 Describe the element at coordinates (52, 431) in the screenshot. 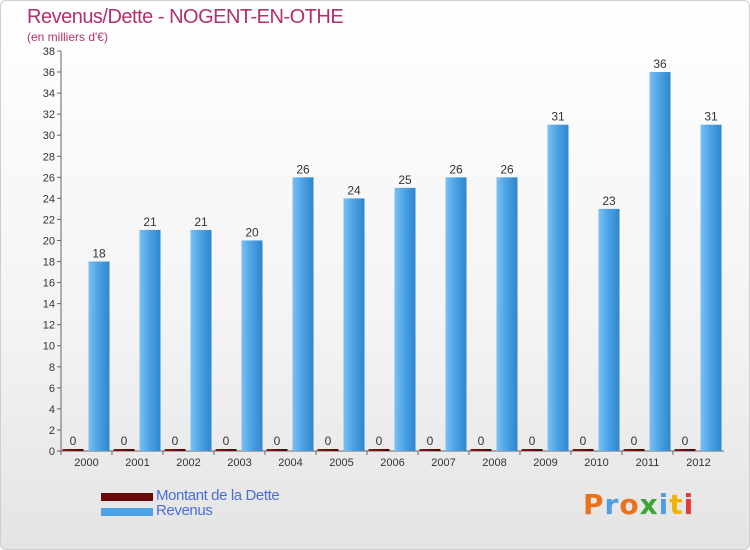

I see `y-tick-label: 2` at that location.